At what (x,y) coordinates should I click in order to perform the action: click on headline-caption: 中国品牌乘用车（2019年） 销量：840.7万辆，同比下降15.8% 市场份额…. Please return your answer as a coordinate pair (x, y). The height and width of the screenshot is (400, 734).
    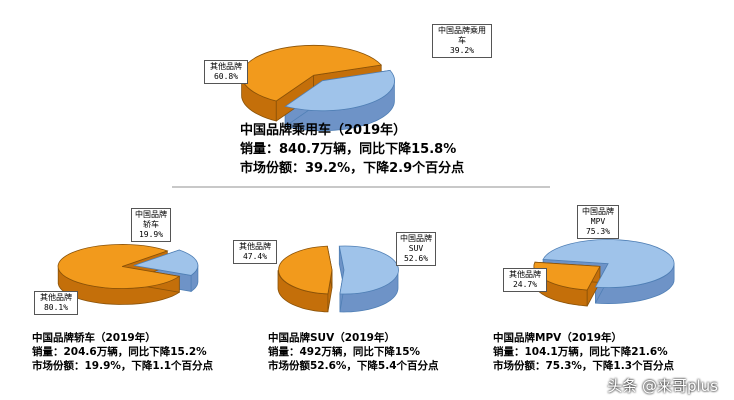
    Looking at the image, I should click on (352, 149).